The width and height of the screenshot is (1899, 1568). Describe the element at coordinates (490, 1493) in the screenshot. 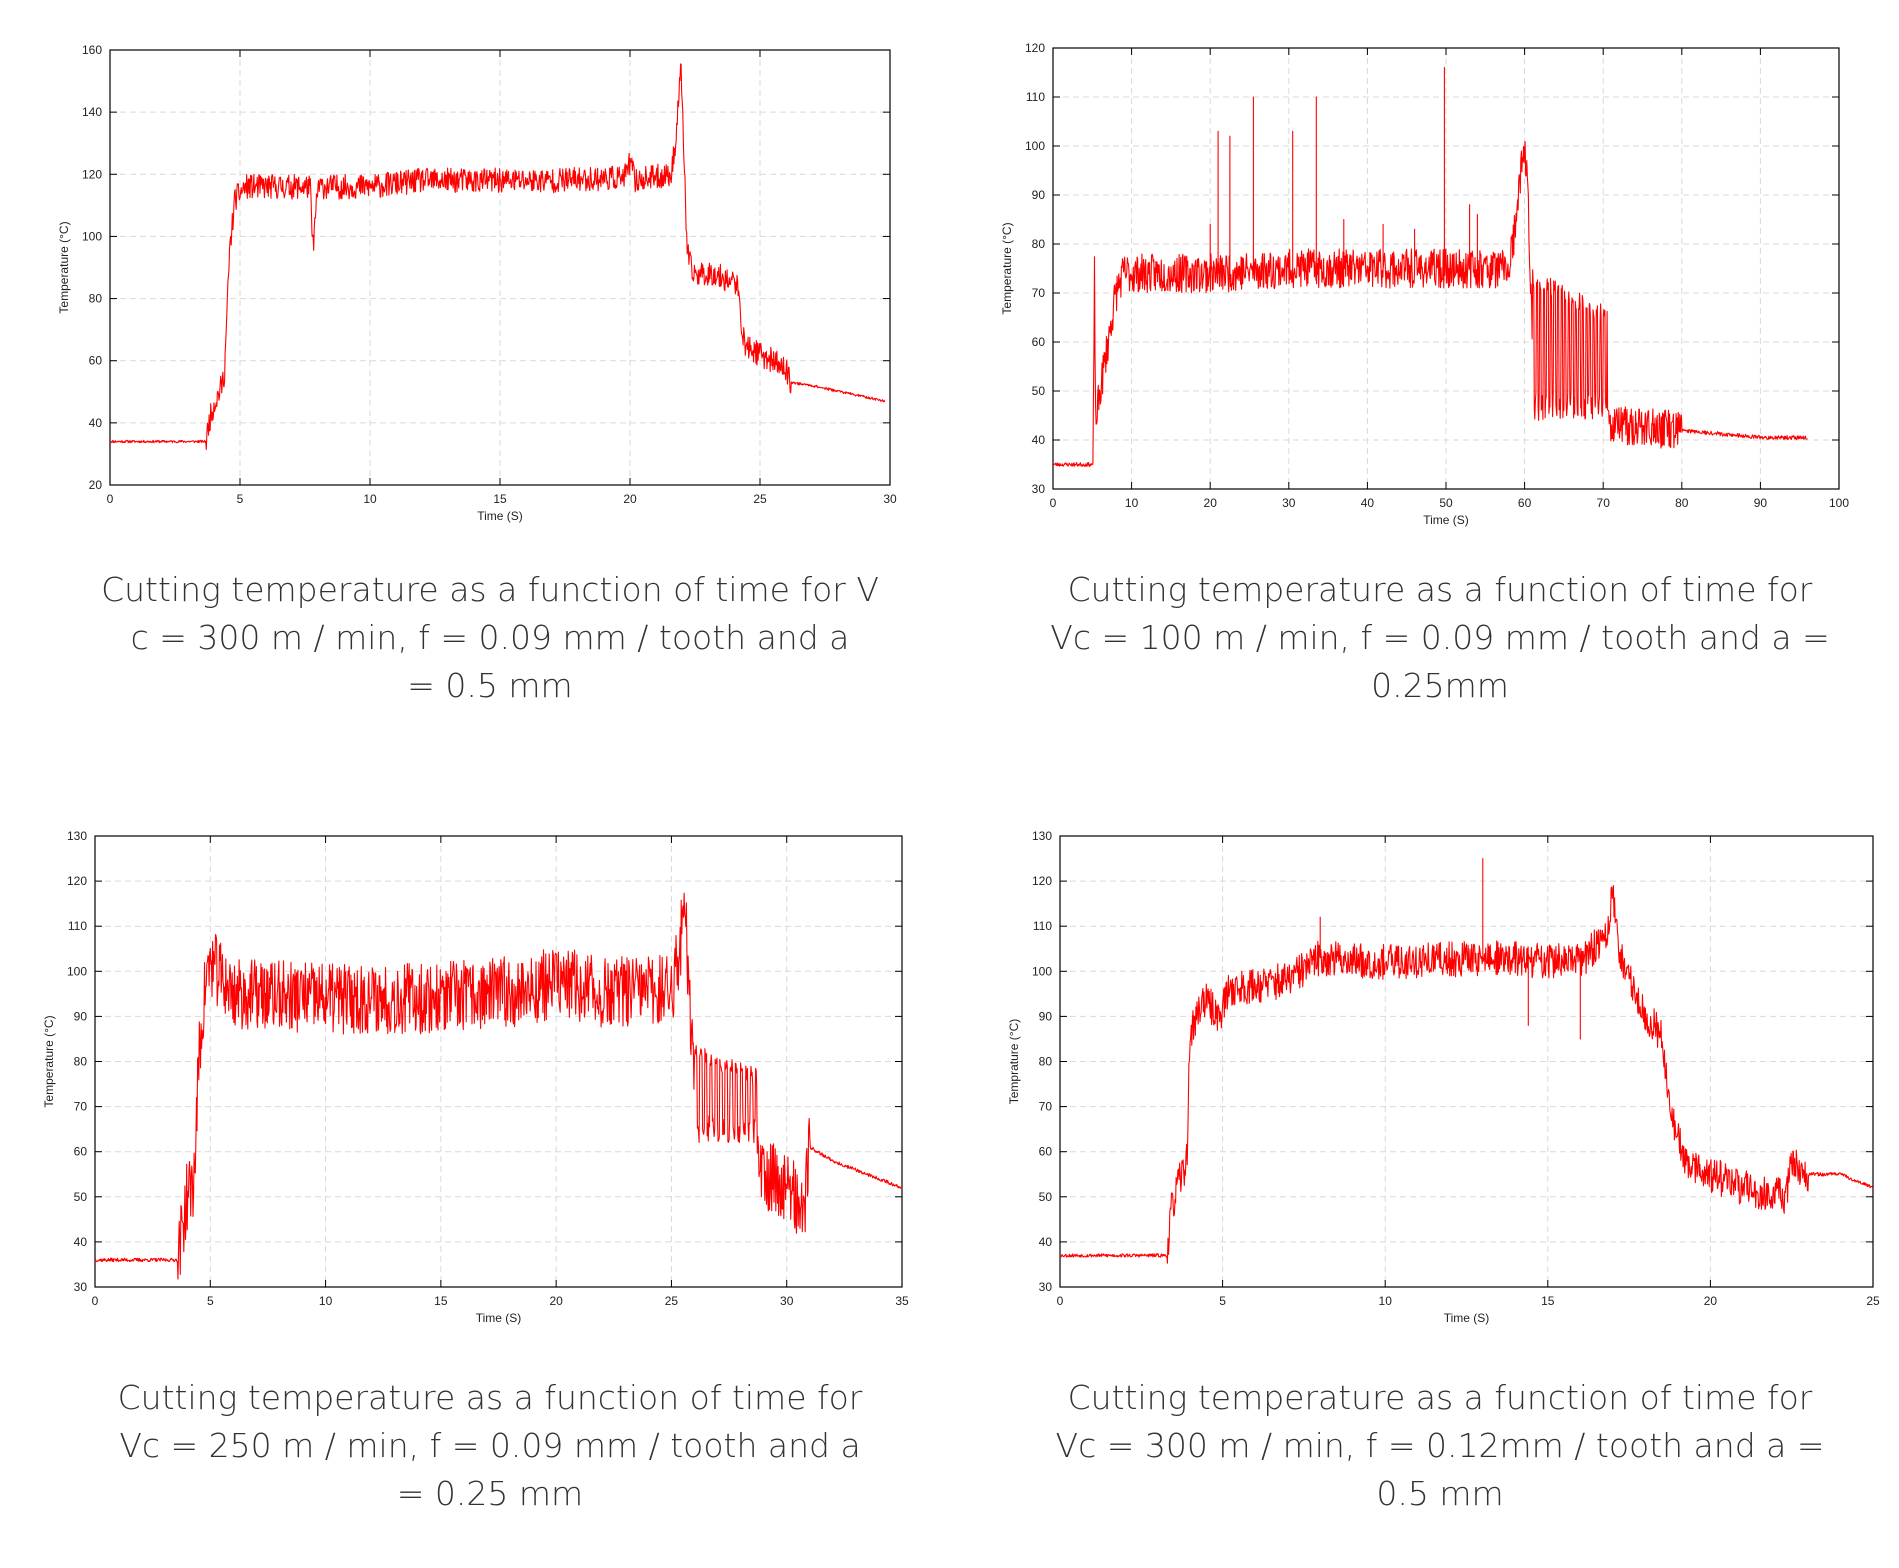

I see `caption-line: = 0.25 mm` at that location.